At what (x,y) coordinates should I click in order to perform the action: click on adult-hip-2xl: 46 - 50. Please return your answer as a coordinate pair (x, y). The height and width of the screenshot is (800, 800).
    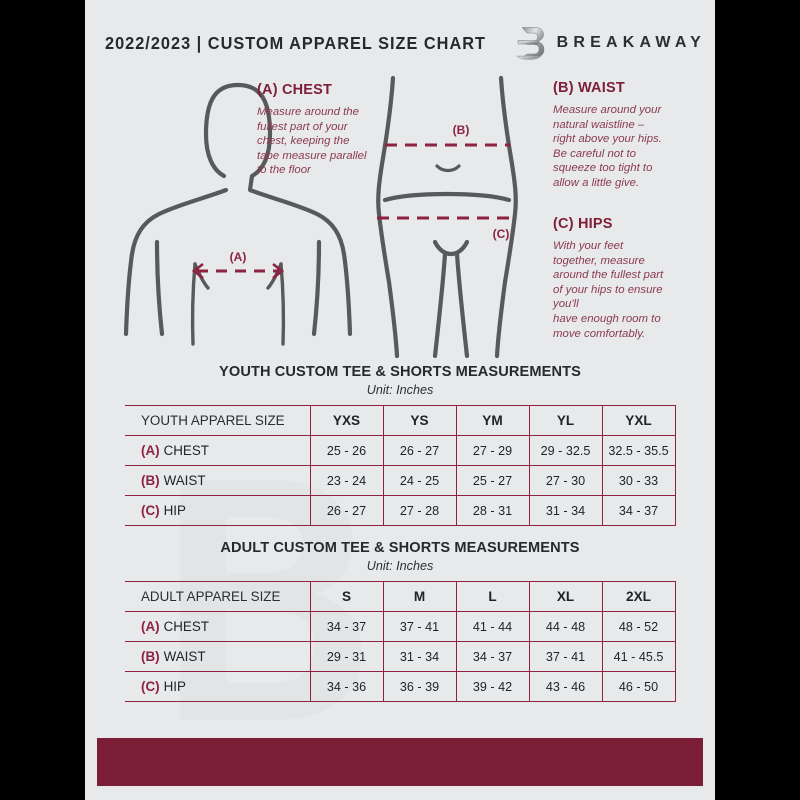
    Looking at the image, I should click on (638, 686).